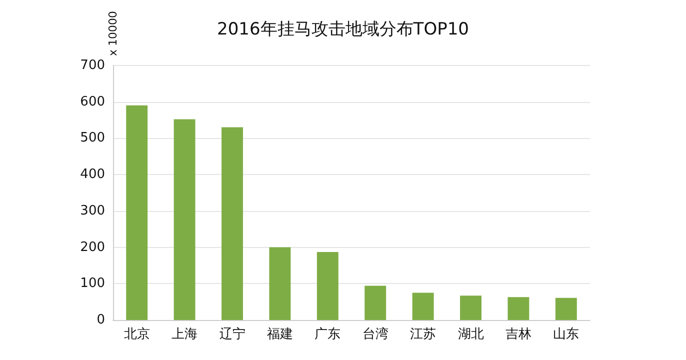  I want to click on y-tick-label: 400, so click(92, 174).